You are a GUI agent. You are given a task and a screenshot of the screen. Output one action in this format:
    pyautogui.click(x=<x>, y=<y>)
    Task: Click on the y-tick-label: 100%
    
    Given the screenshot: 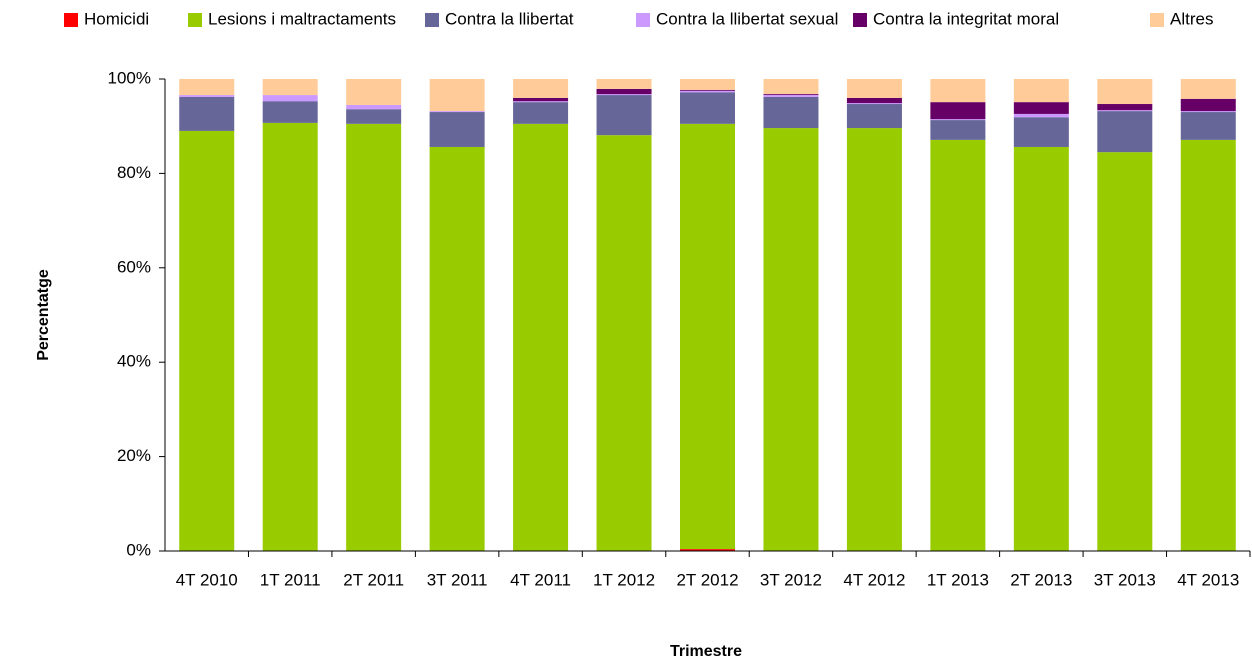 What is the action you would take?
    pyautogui.click(x=129, y=77)
    